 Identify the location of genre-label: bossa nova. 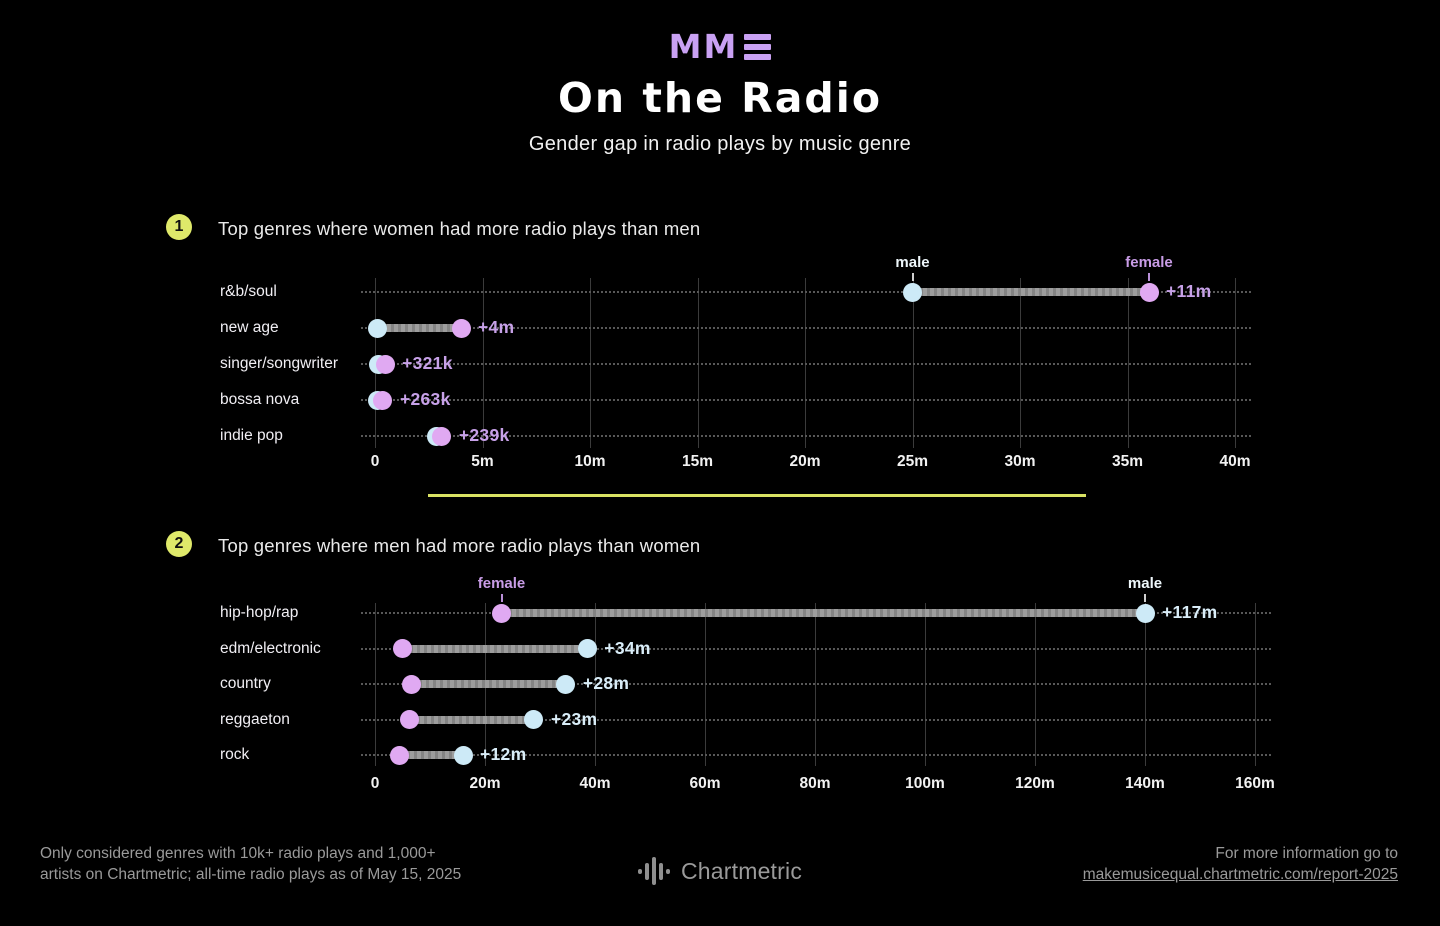
(260, 399).